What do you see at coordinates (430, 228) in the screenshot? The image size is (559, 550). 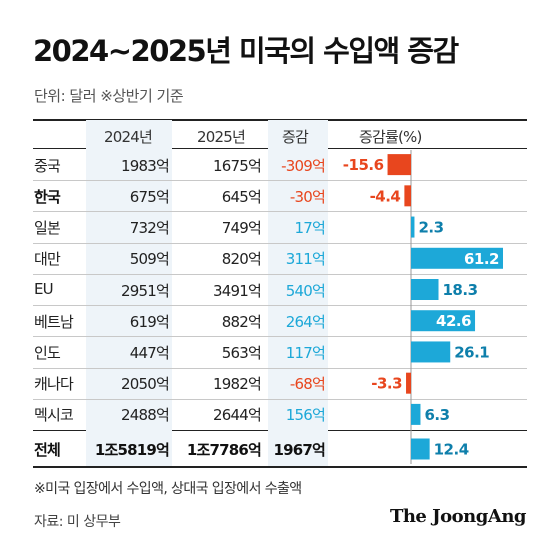 I see `rate-data-label: 2.3` at bounding box center [430, 228].